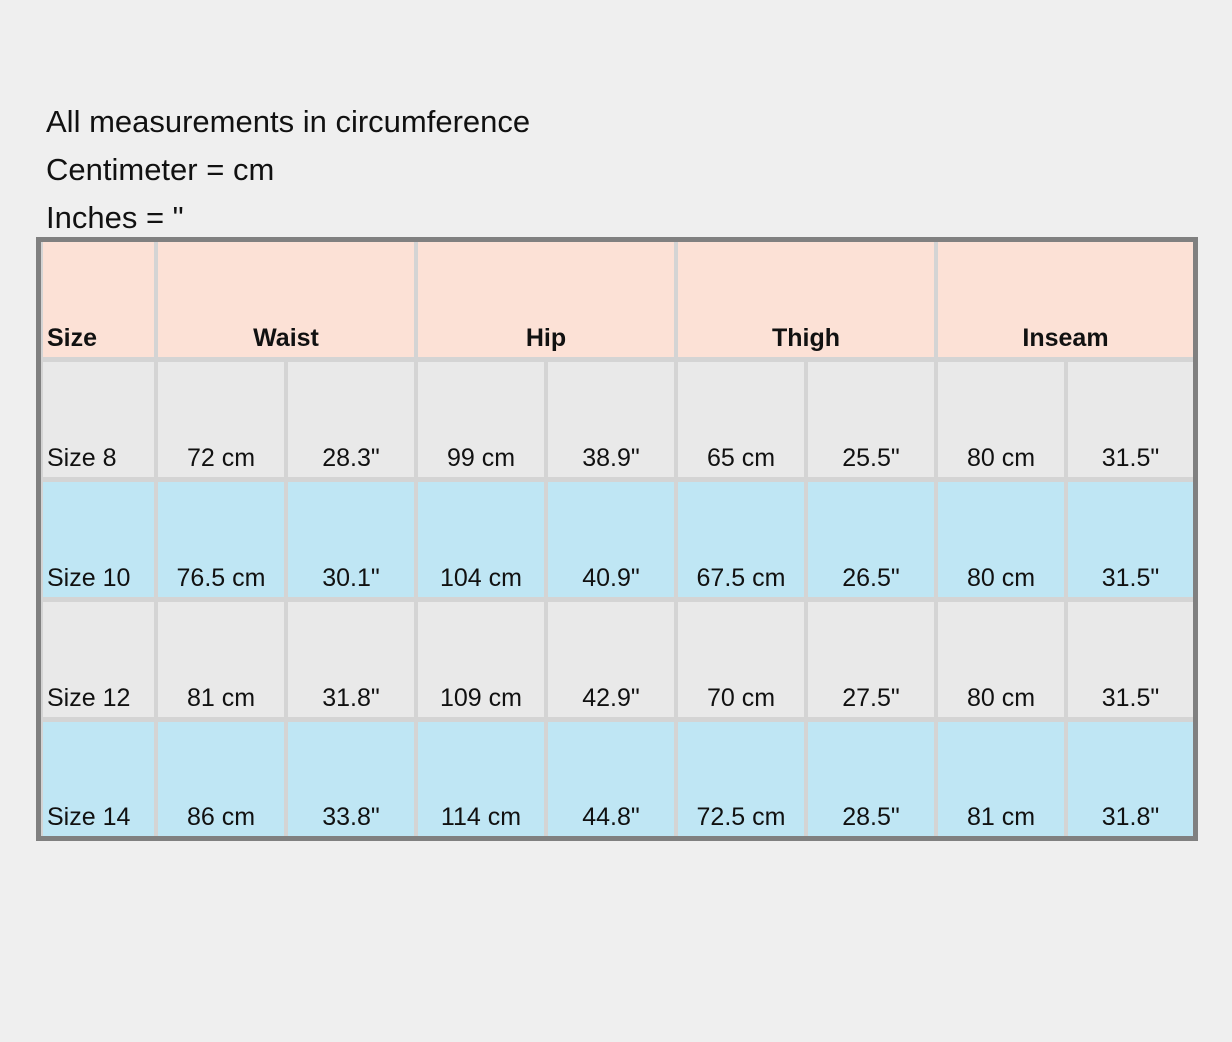  Describe the element at coordinates (221, 659) in the screenshot. I see `cell-waist-cm: 81 cm` at that location.